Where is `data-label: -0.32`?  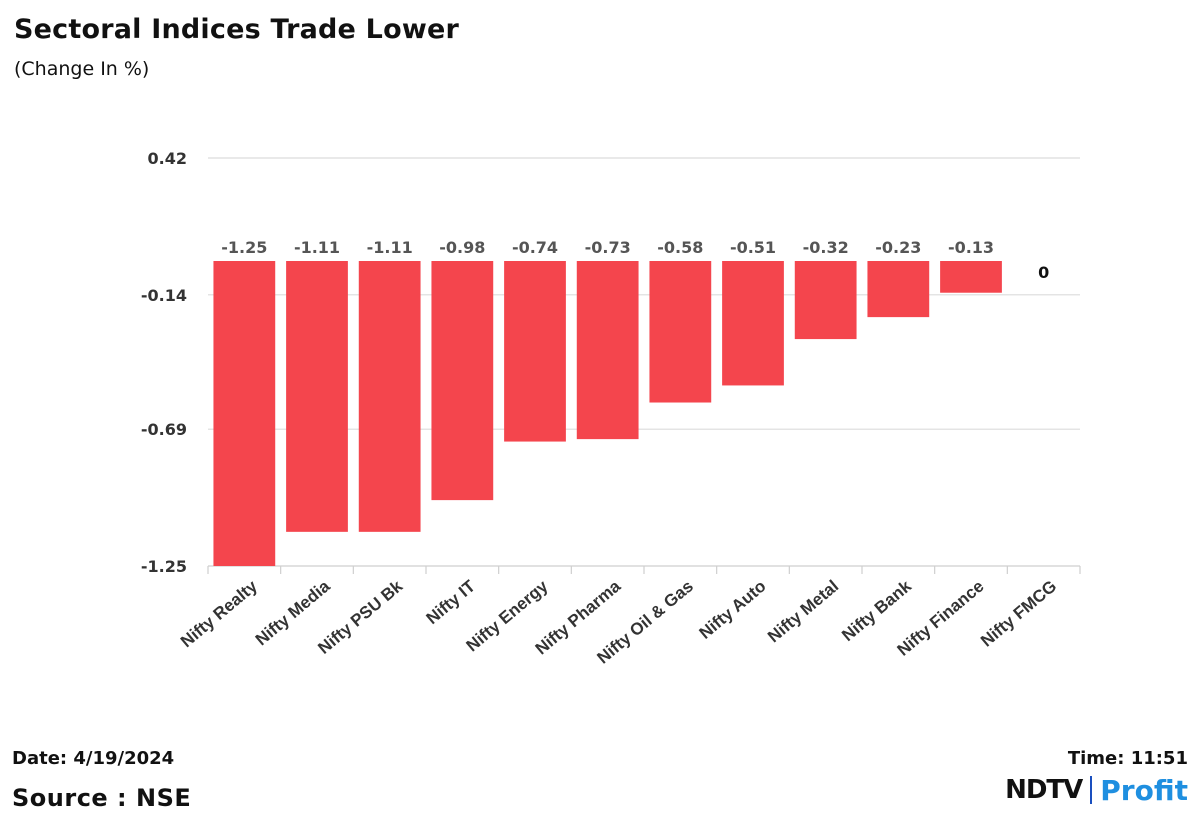
data-label: -0.32 is located at coordinates (826, 247).